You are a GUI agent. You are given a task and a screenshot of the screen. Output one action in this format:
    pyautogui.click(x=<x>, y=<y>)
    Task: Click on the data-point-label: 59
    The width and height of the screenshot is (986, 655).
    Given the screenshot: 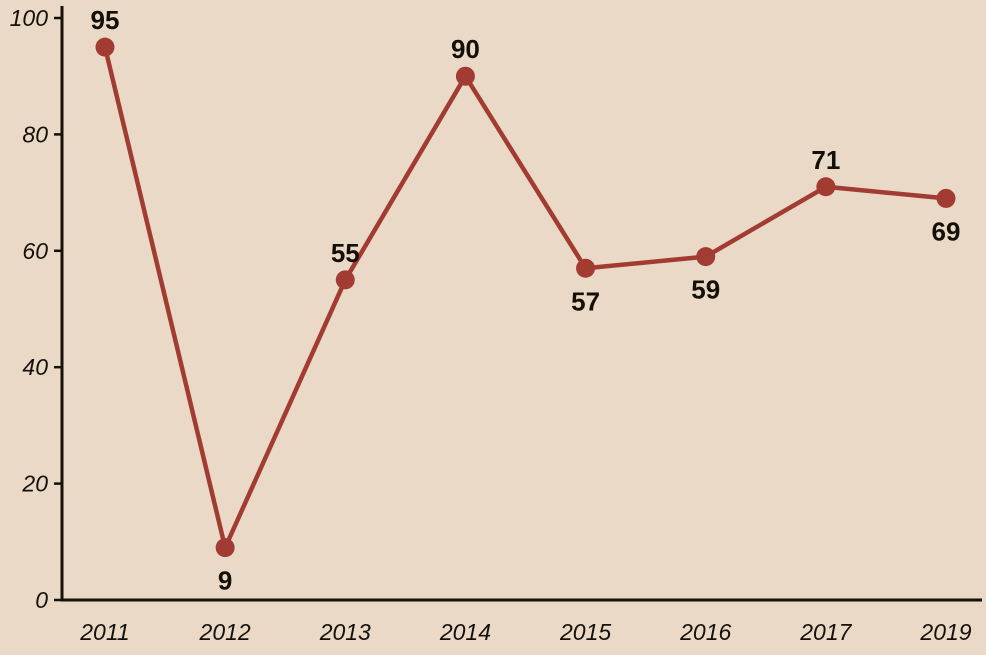 What is the action you would take?
    pyautogui.click(x=705, y=290)
    